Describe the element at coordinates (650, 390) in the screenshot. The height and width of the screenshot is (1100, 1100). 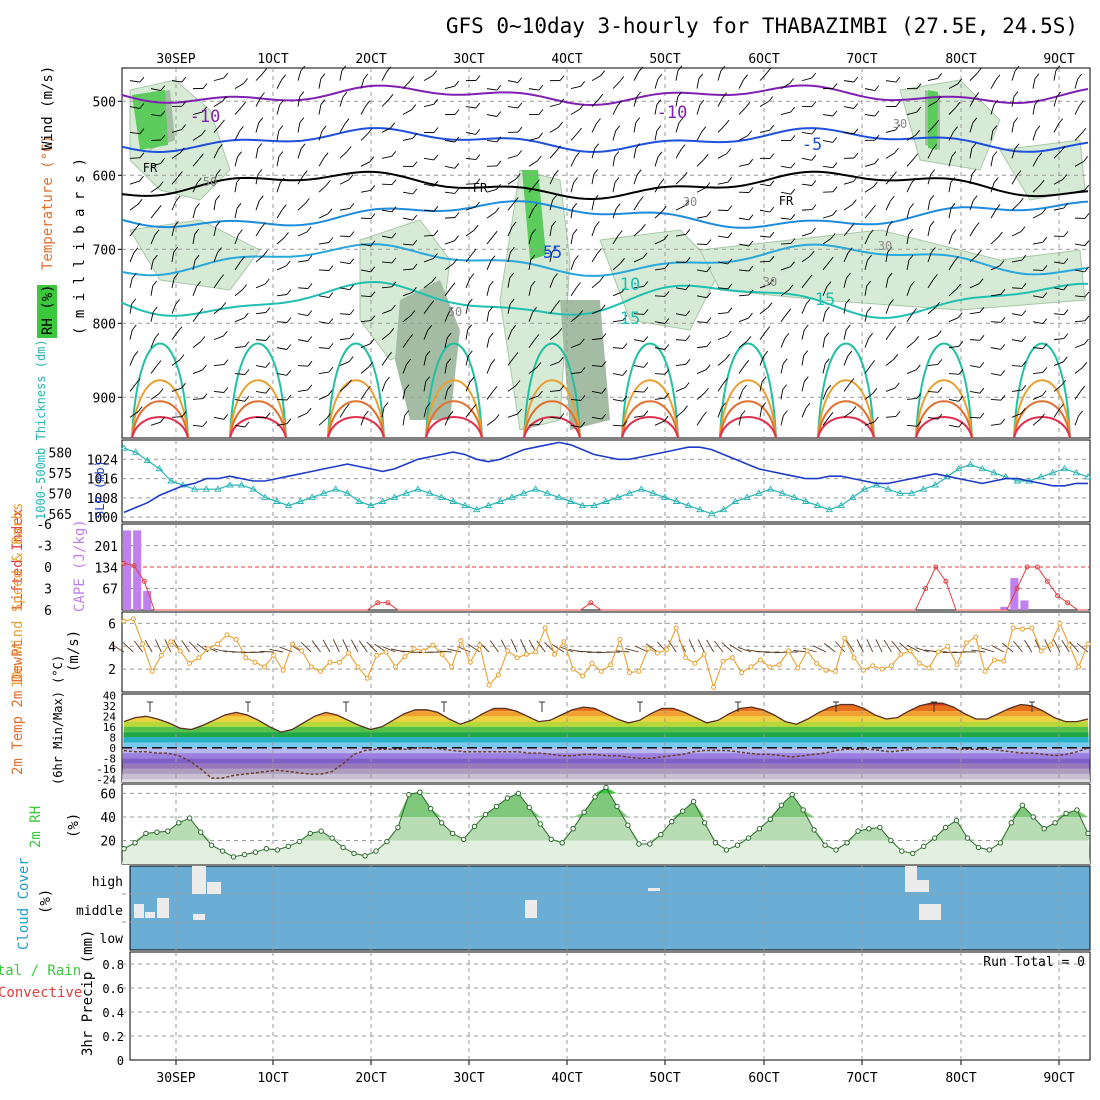
I see `contour-loop` at that location.